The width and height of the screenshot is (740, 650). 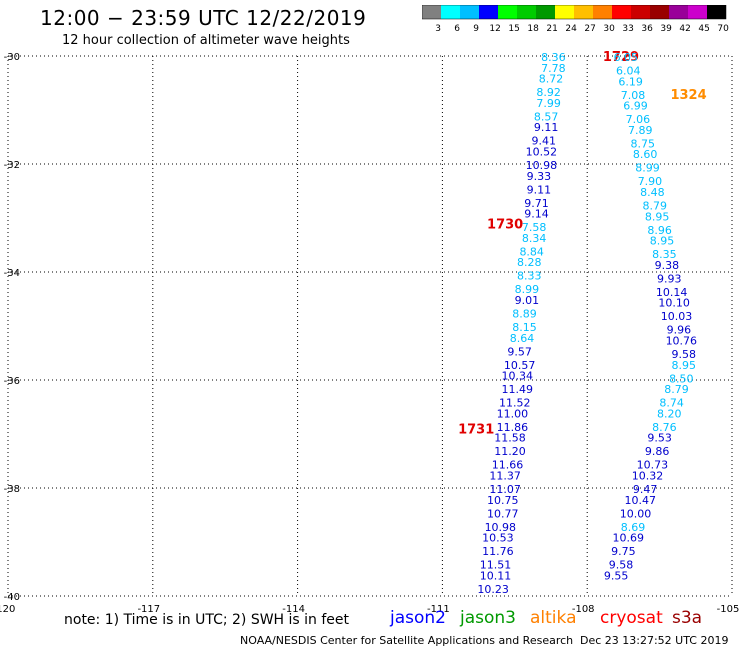 What do you see at coordinates (551, 29) in the screenshot?
I see `legend-tick-label: 21` at bounding box center [551, 29].